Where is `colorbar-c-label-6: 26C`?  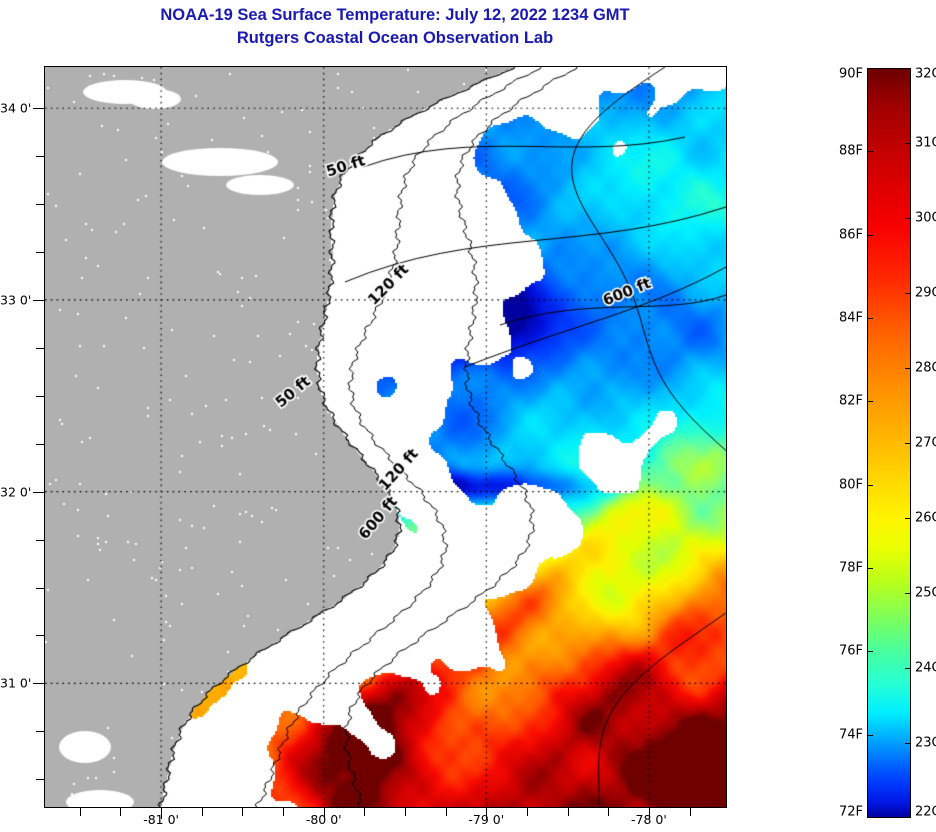 colorbar-c-label-6: 26C is located at coordinates (925, 518).